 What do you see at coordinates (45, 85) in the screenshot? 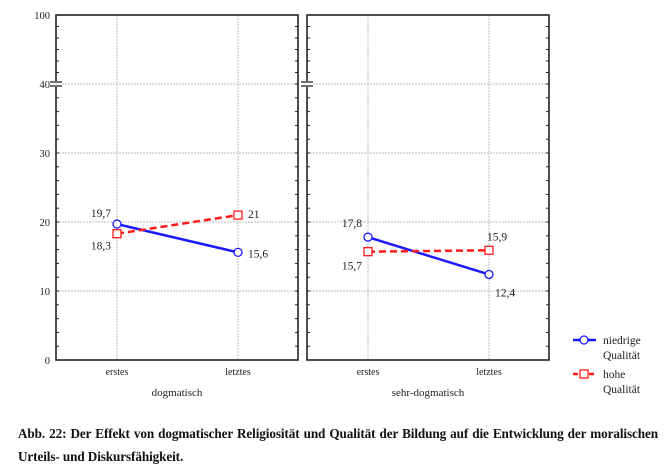
I see `y-tick-label: 40` at bounding box center [45, 85].